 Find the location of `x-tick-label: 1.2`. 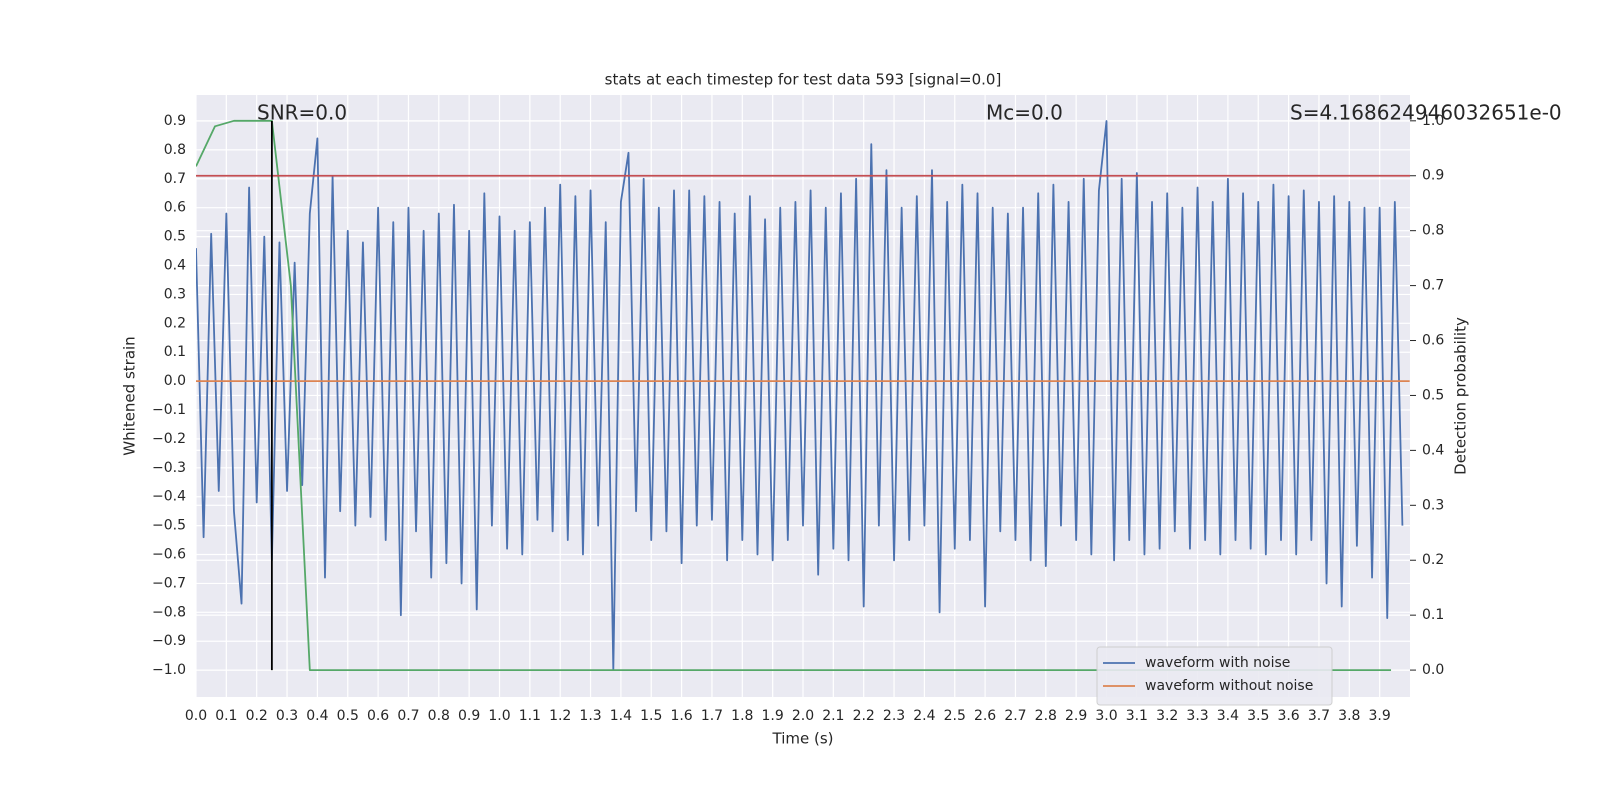

x-tick-label: 1.2 is located at coordinates (560, 716).